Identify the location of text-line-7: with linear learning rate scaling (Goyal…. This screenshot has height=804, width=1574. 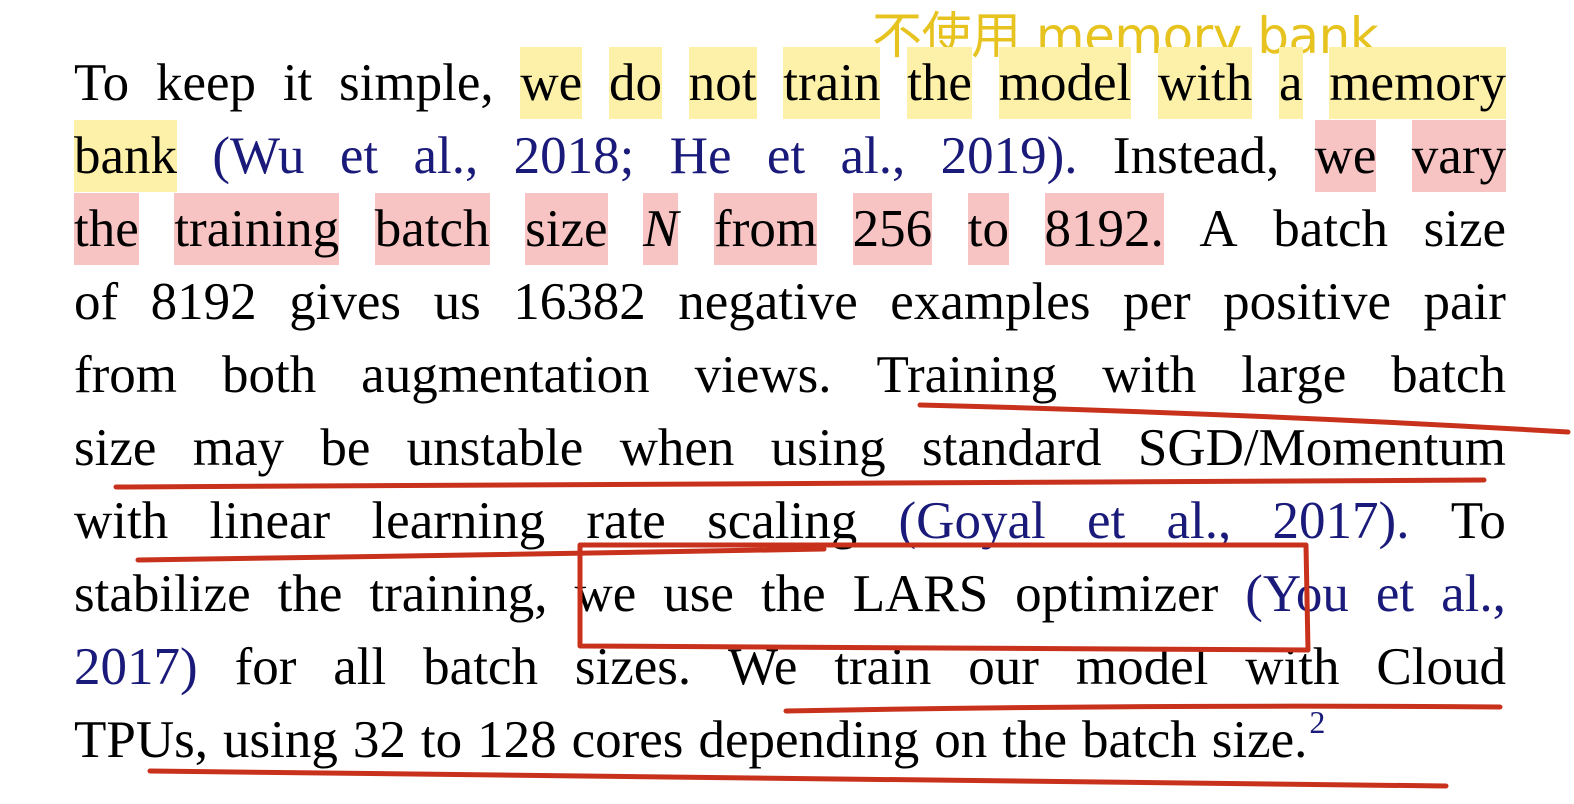
(790, 521).